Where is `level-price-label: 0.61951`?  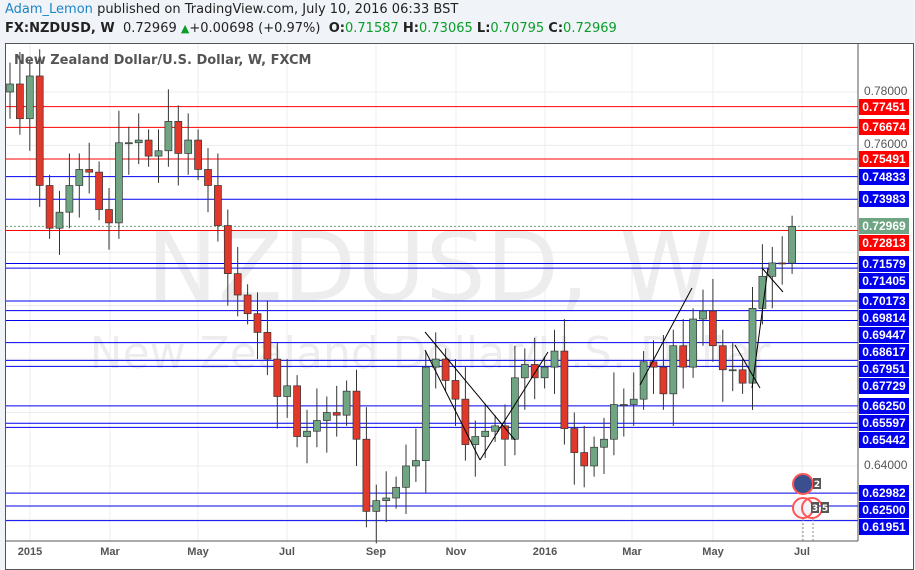
level-price-label: 0.61951 is located at coordinates (884, 527).